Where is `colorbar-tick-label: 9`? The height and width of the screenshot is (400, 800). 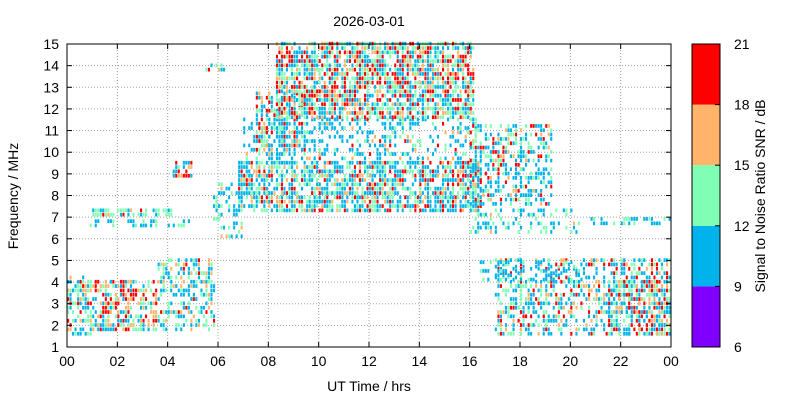 colorbar-tick-label: 9 is located at coordinates (738, 286).